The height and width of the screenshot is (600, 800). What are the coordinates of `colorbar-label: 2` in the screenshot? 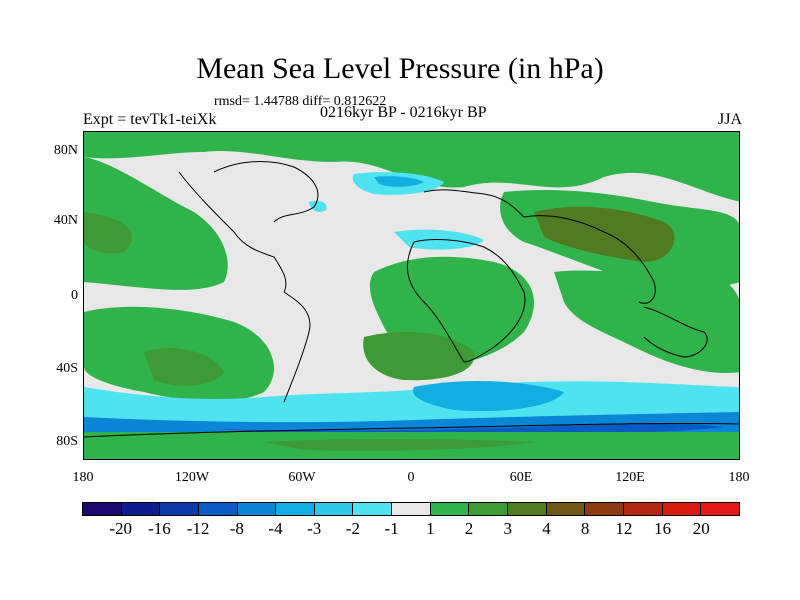 It's located at (469, 528).